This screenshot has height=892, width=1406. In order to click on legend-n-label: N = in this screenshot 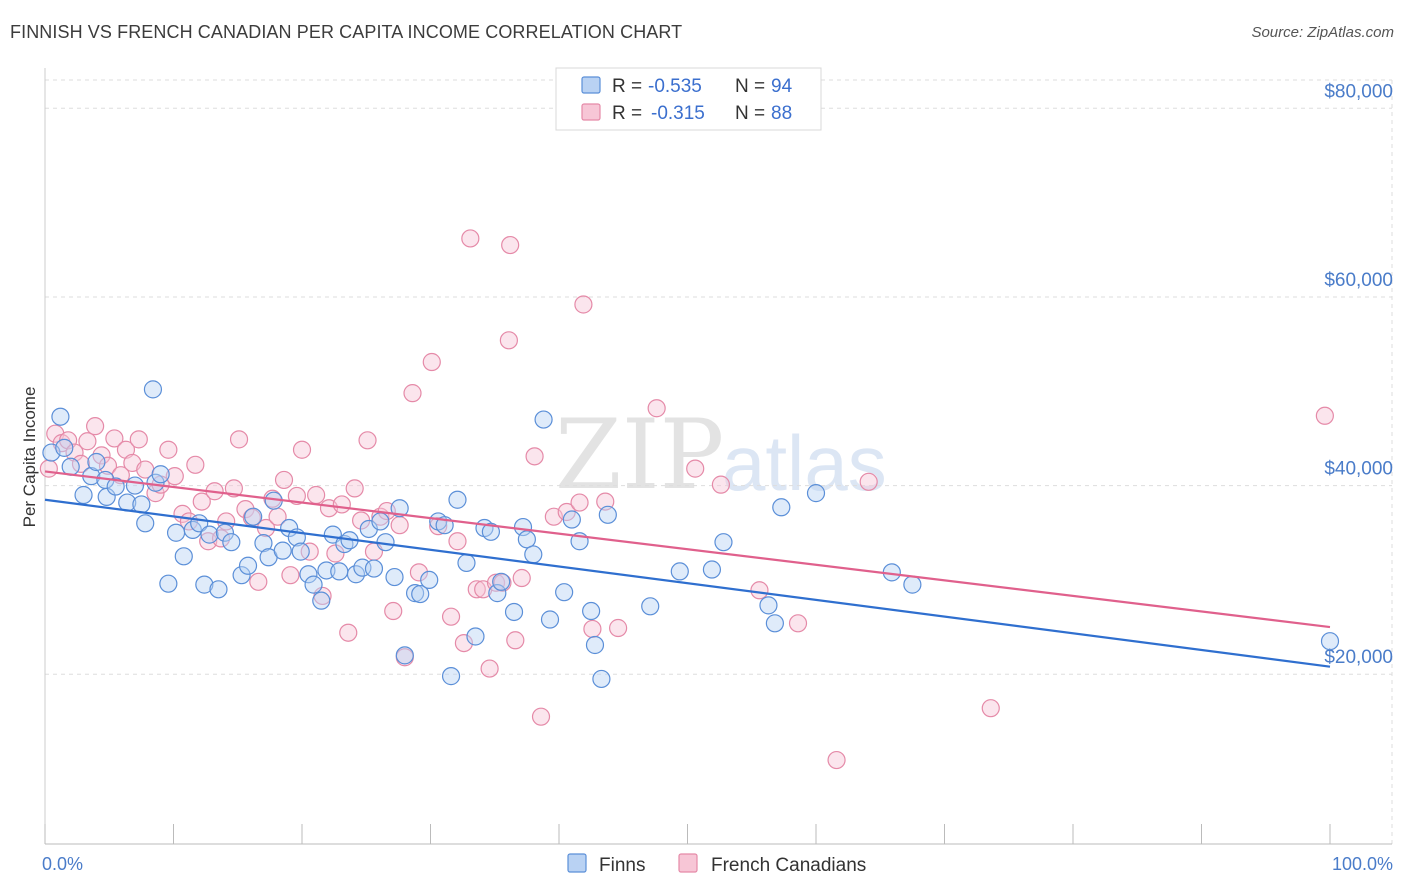, I will do `click(750, 113)`.